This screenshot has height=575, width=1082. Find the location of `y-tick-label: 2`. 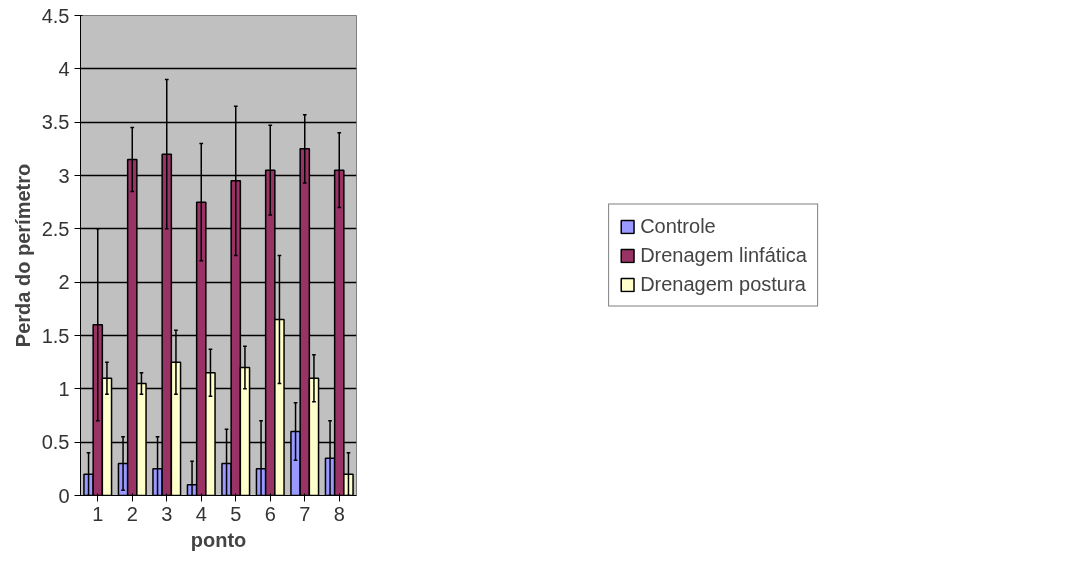

y-tick-label: 2 is located at coordinates (64, 282).